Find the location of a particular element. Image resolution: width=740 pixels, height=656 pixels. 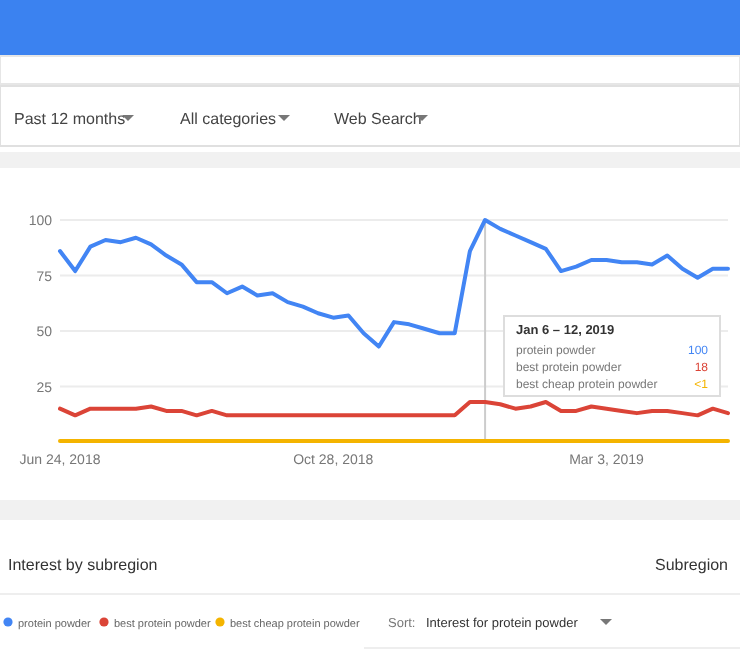

text: Web Search is located at coordinates (378, 119).